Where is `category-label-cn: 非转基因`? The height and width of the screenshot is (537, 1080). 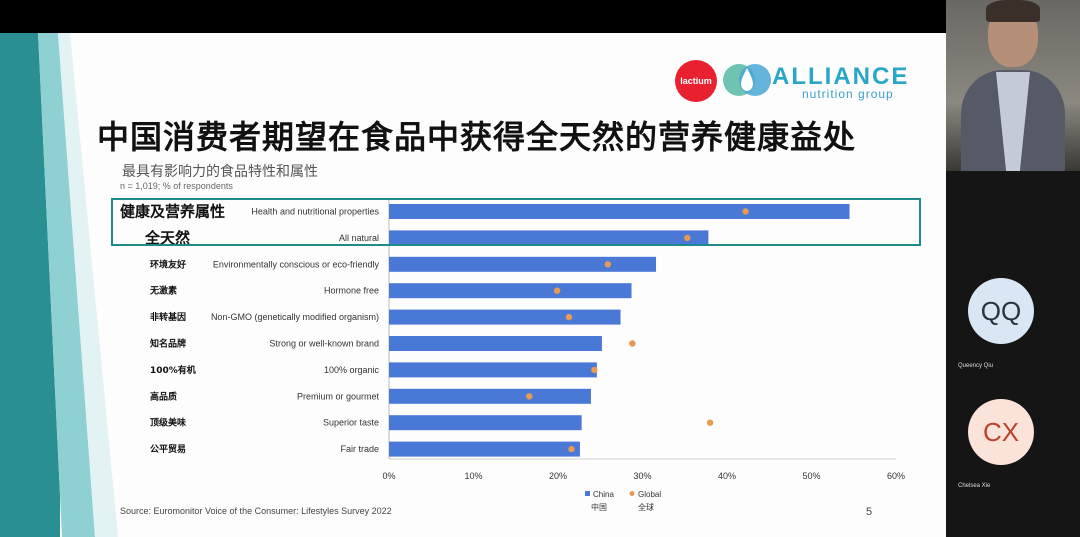 category-label-cn: 非转基因 is located at coordinates (168, 317).